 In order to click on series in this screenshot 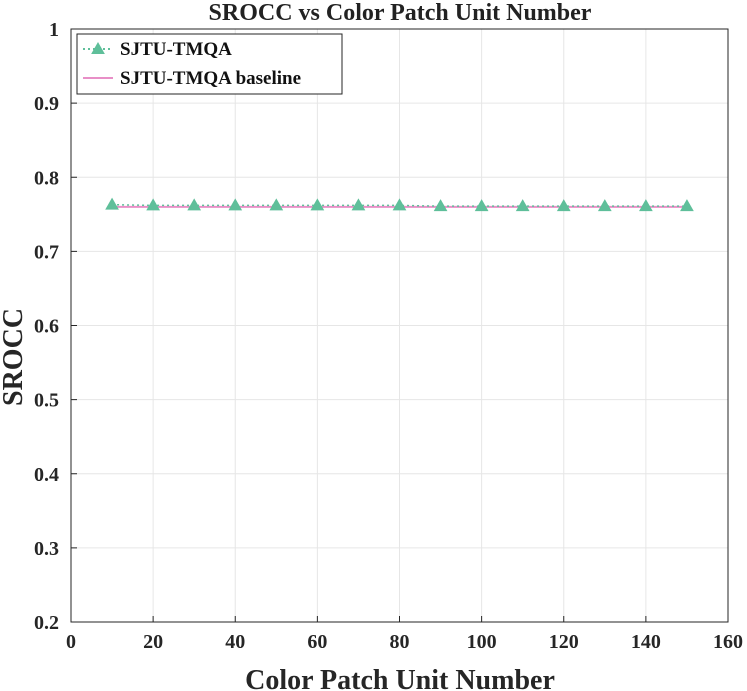, I will do `click(399, 204)`.